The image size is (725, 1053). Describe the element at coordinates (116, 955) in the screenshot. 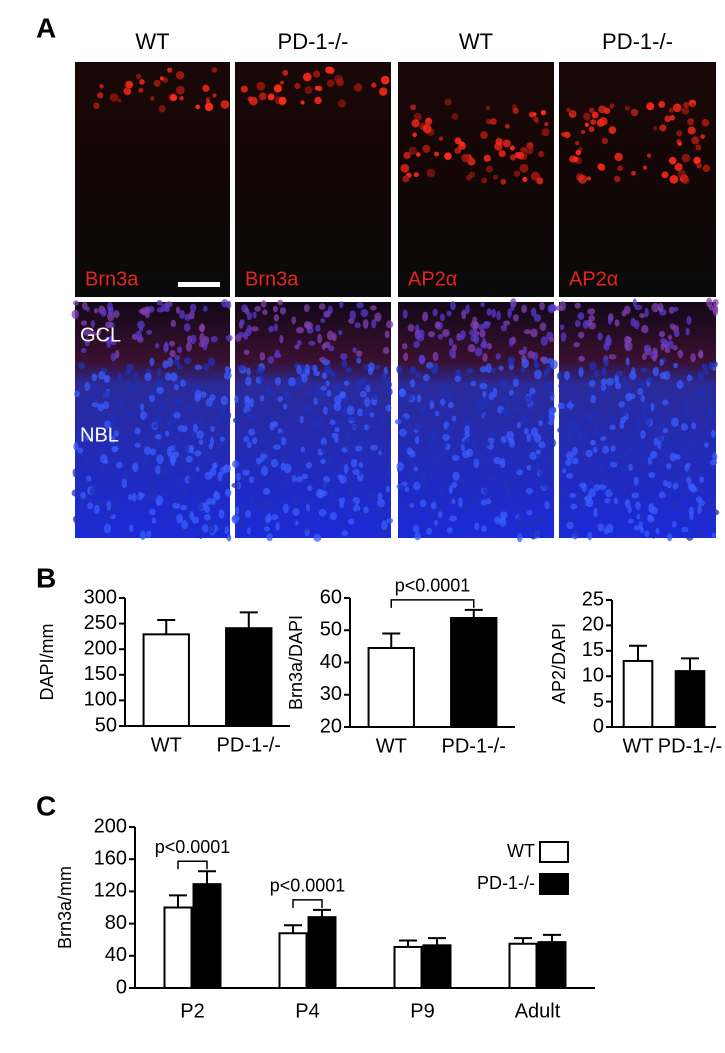

I see `y-tick-label: 40` at that location.